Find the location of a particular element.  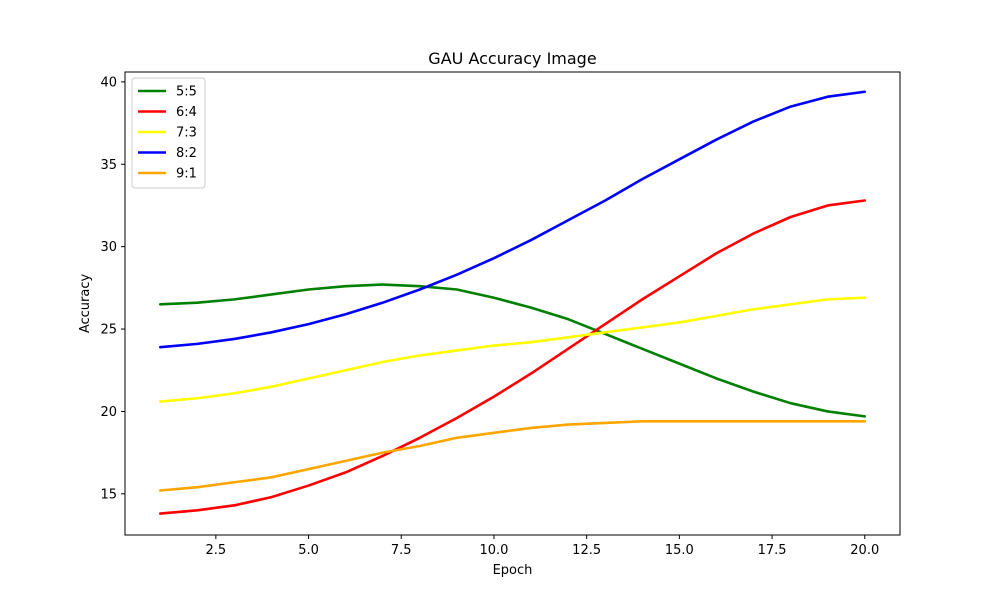

chart-title: GAU Accuracy Image is located at coordinates (512, 58).